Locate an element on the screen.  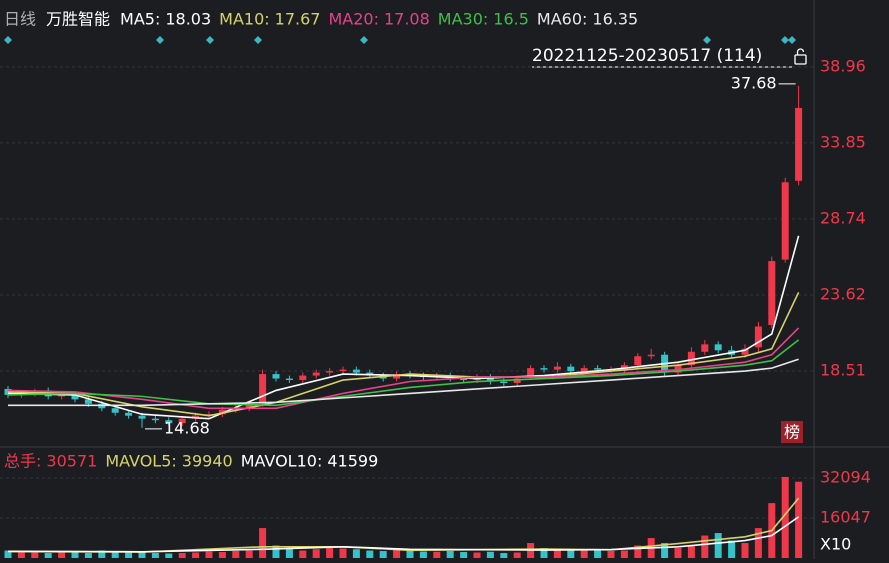
stock-name: 万胜智能 is located at coordinates (78, 19).